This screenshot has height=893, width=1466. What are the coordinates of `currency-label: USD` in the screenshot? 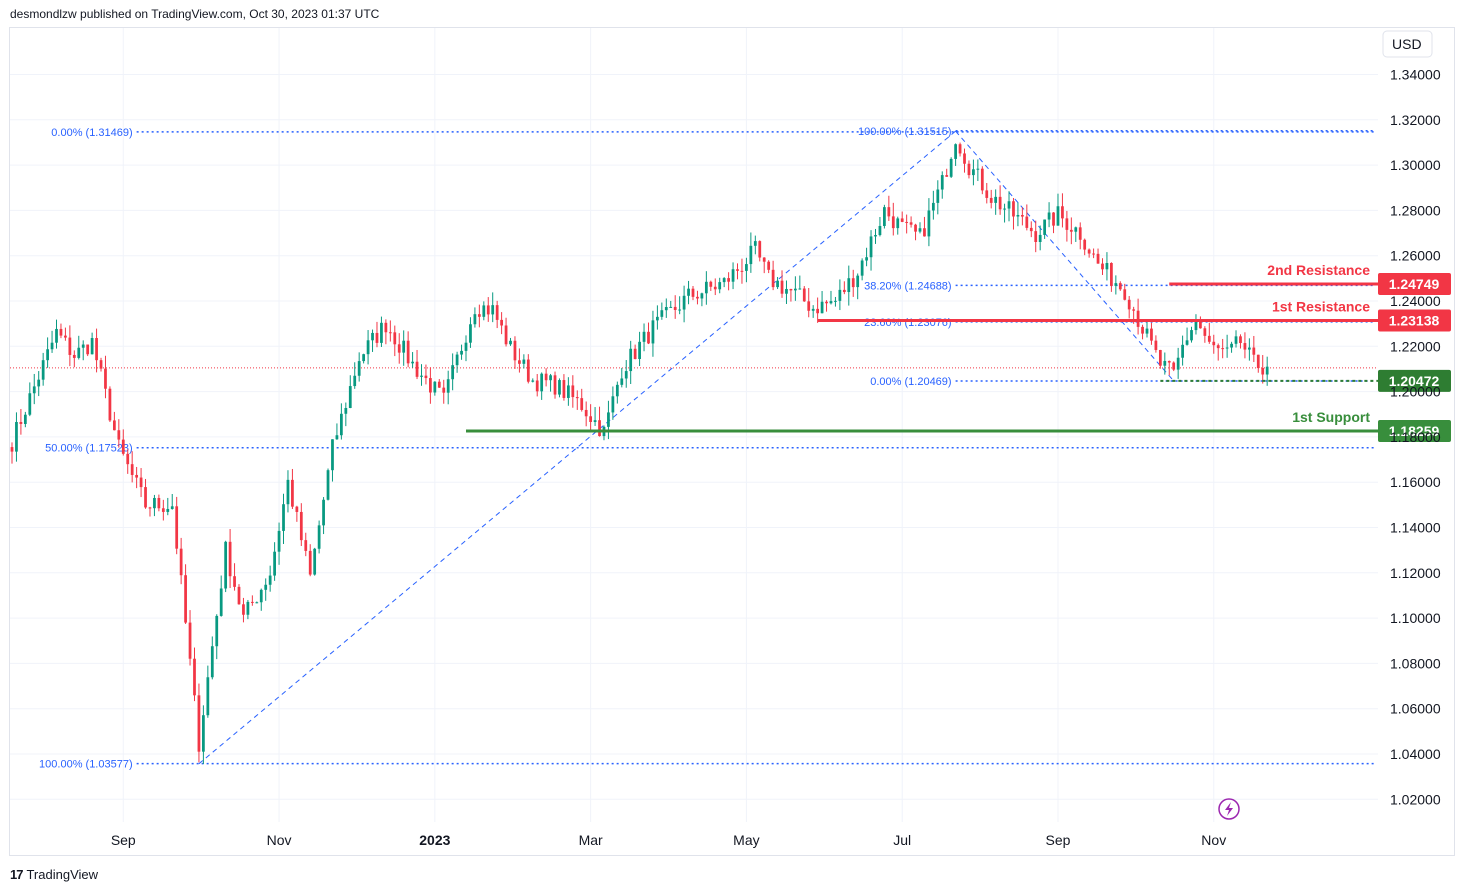 It's located at (1407, 44).